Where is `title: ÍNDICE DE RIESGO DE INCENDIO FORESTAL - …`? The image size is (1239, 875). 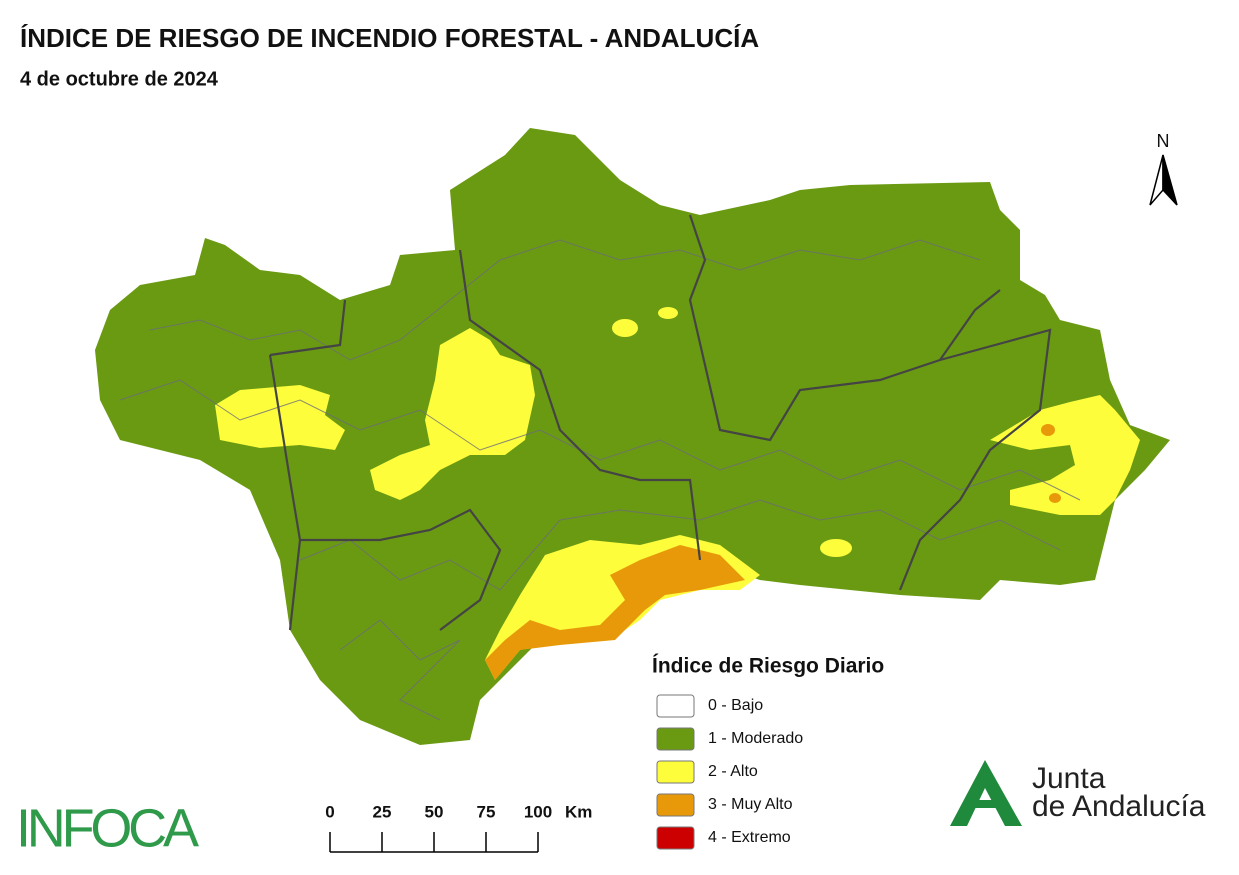
title: ÍNDICE DE RIESGO DE INCENDIO FORESTAL - … is located at coordinates (389, 38).